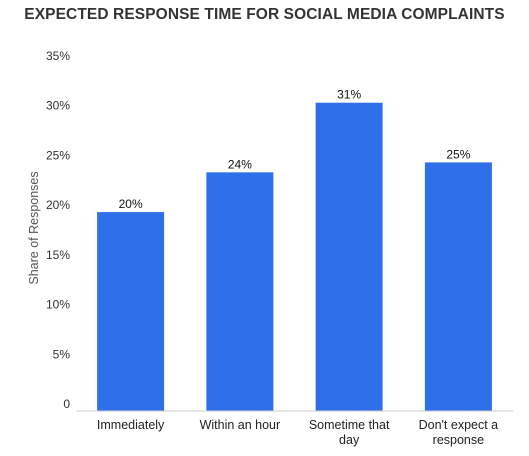  What do you see at coordinates (58, 155) in the screenshot?
I see `y-tick-label: 25%` at bounding box center [58, 155].